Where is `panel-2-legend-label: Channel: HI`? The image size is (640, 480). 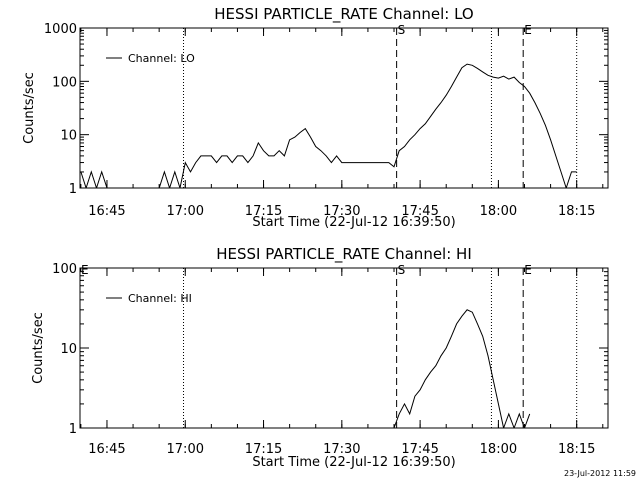 panel-2-legend-label: Channel: HI is located at coordinates (160, 298).